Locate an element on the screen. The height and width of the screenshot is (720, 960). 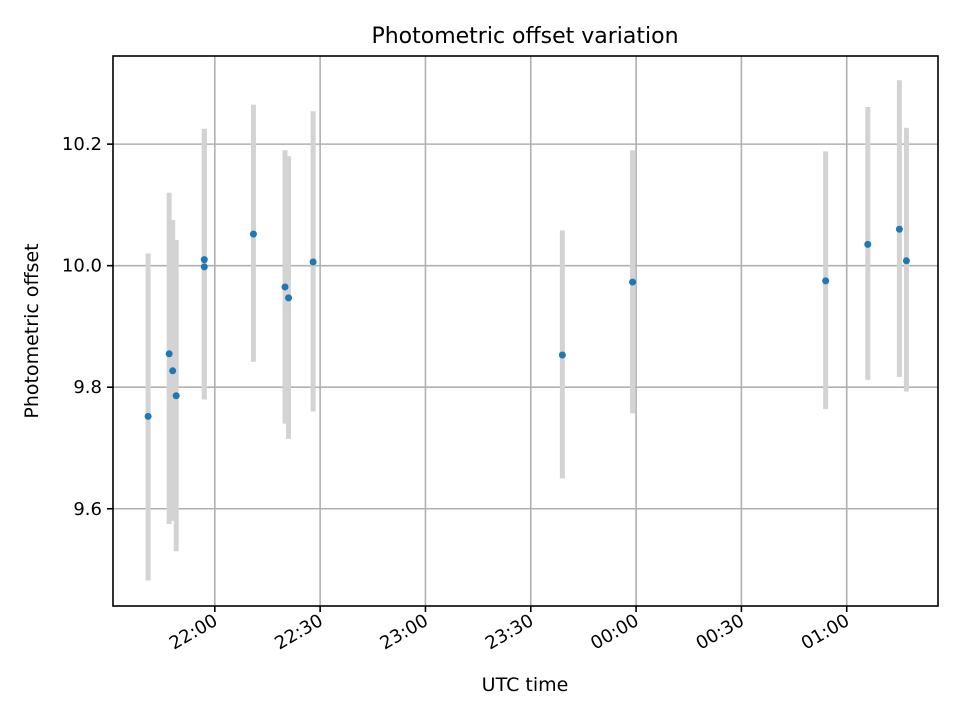
y-tick-label: 9.8 is located at coordinates (87, 387).